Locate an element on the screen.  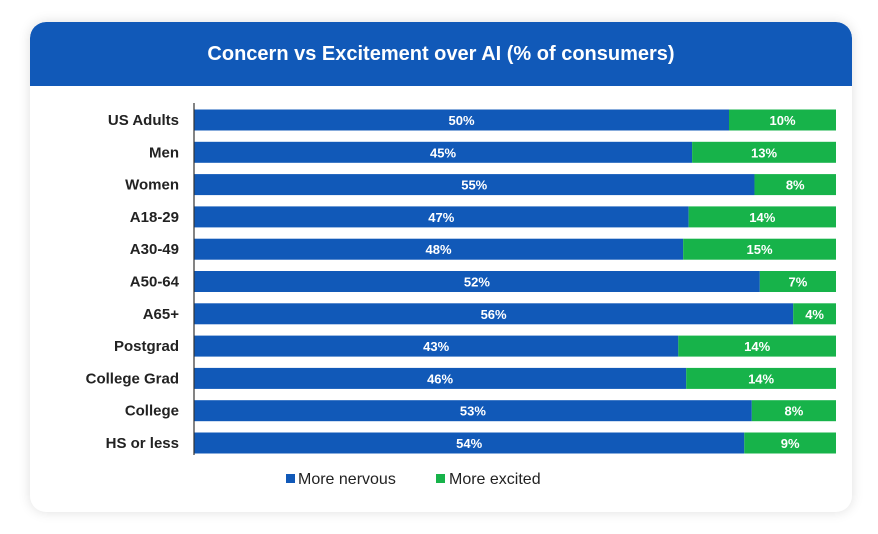
data-label-more-excited: 9% is located at coordinates (790, 443).